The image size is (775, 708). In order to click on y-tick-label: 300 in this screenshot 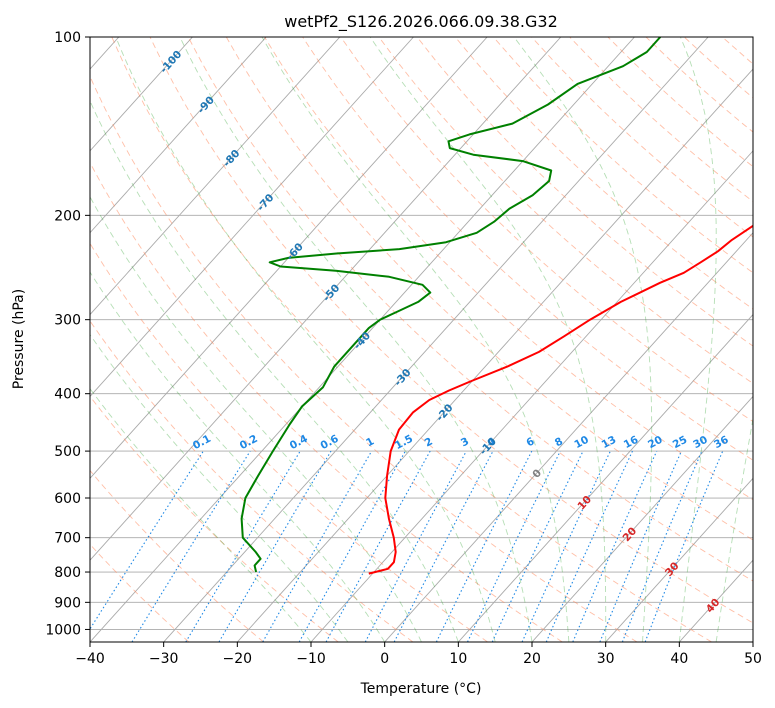, I will do `click(67, 321)`.